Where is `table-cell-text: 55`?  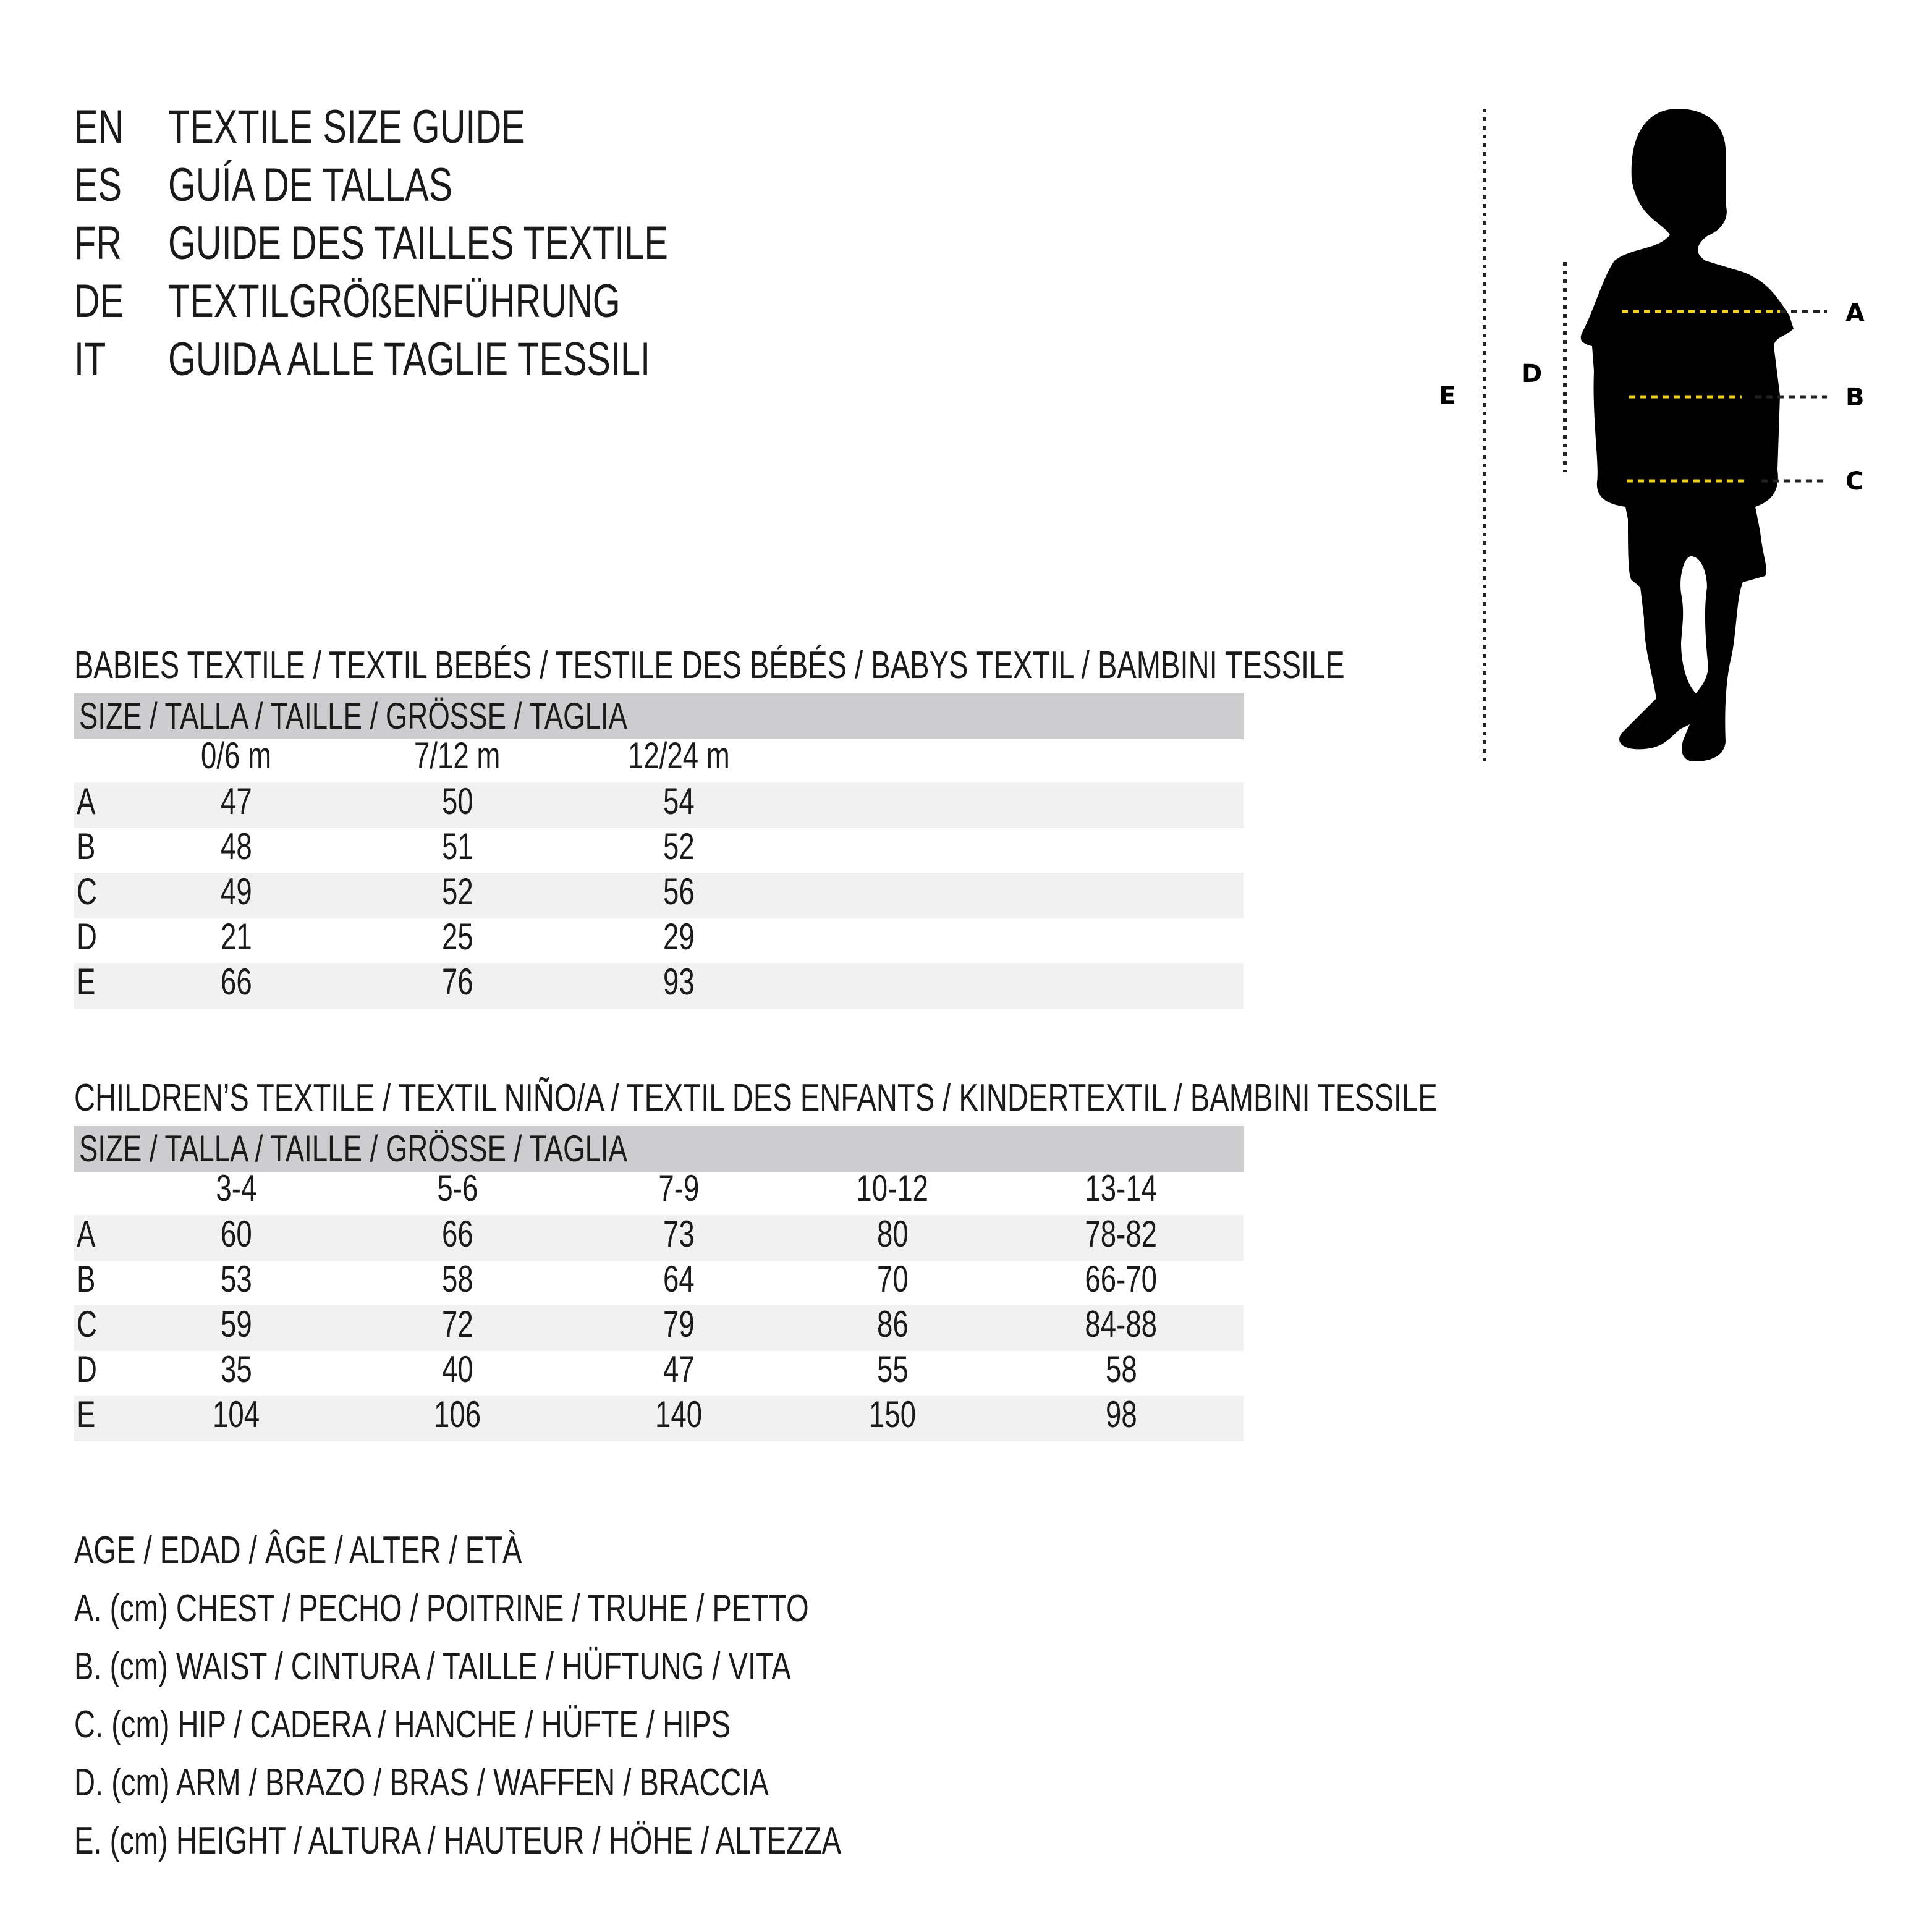 table-cell-text: 55 is located at coordinates (892, 1369).